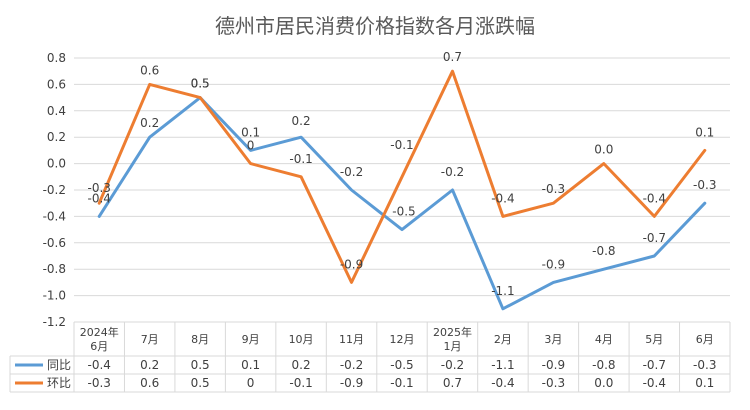 This screenshot has width=750, height=410. What do you see at coordinates (452, 383) in the screenshot?
I see `table-cell: 0.7` at bounding box center [452, 383].